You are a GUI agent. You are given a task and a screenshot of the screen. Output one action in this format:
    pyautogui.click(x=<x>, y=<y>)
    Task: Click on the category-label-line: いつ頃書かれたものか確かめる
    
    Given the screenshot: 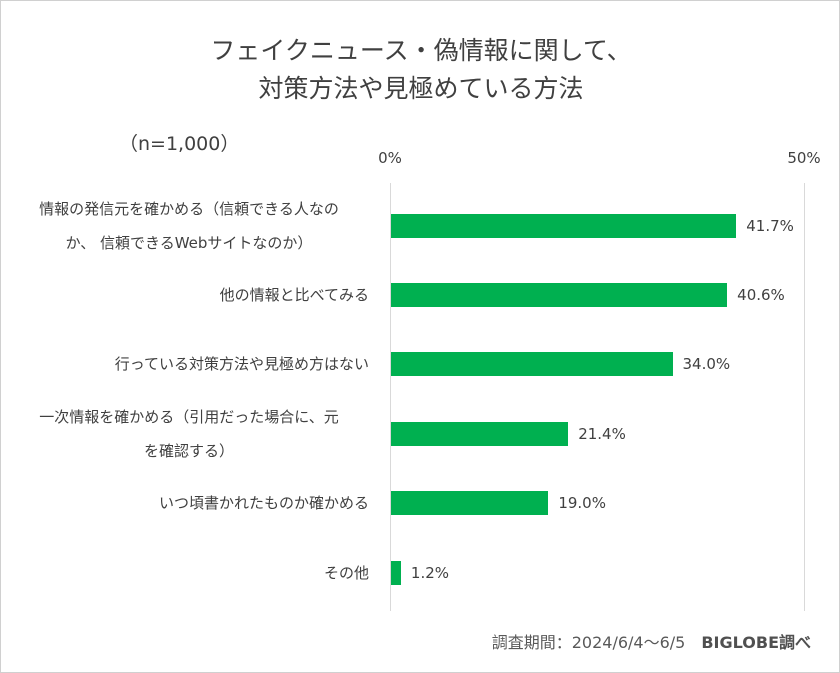 What is the action you would take?
    pyautogui.click(x=263, y=503)
    